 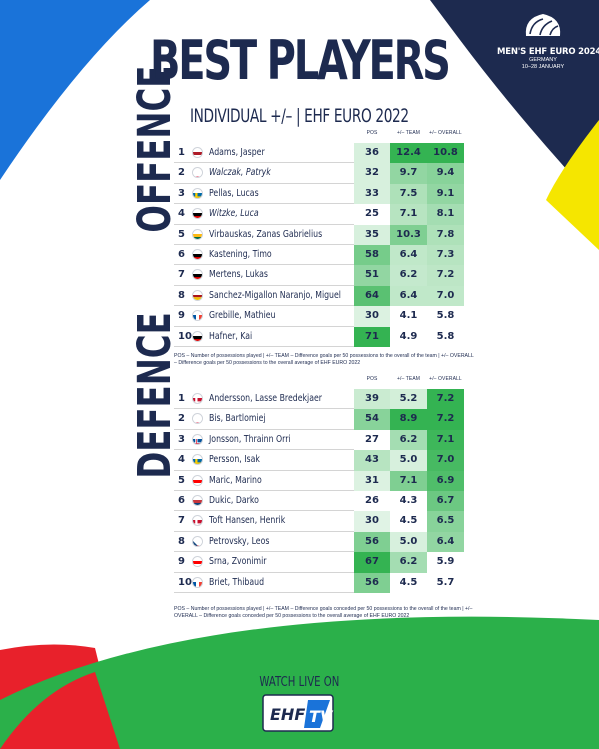 What do you see at coordinates (445, 501) in the screenshot?
I see `overall-diff-value: 6.7` at bounding box center [445, 501].